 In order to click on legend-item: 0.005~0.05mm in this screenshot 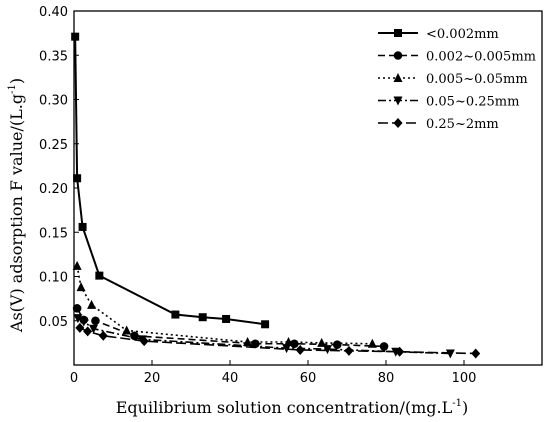, I will do `click(453, 79)`.